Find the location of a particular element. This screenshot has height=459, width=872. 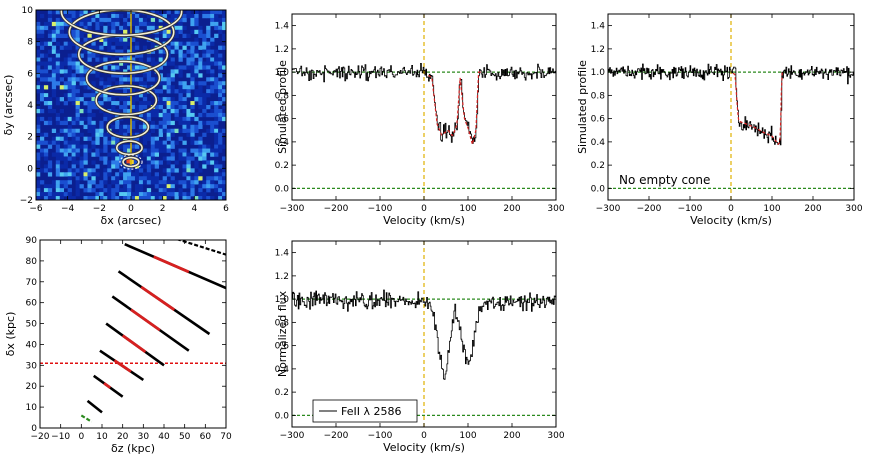

y-tick-label: 1.4 is located at coordinates (598, 27).